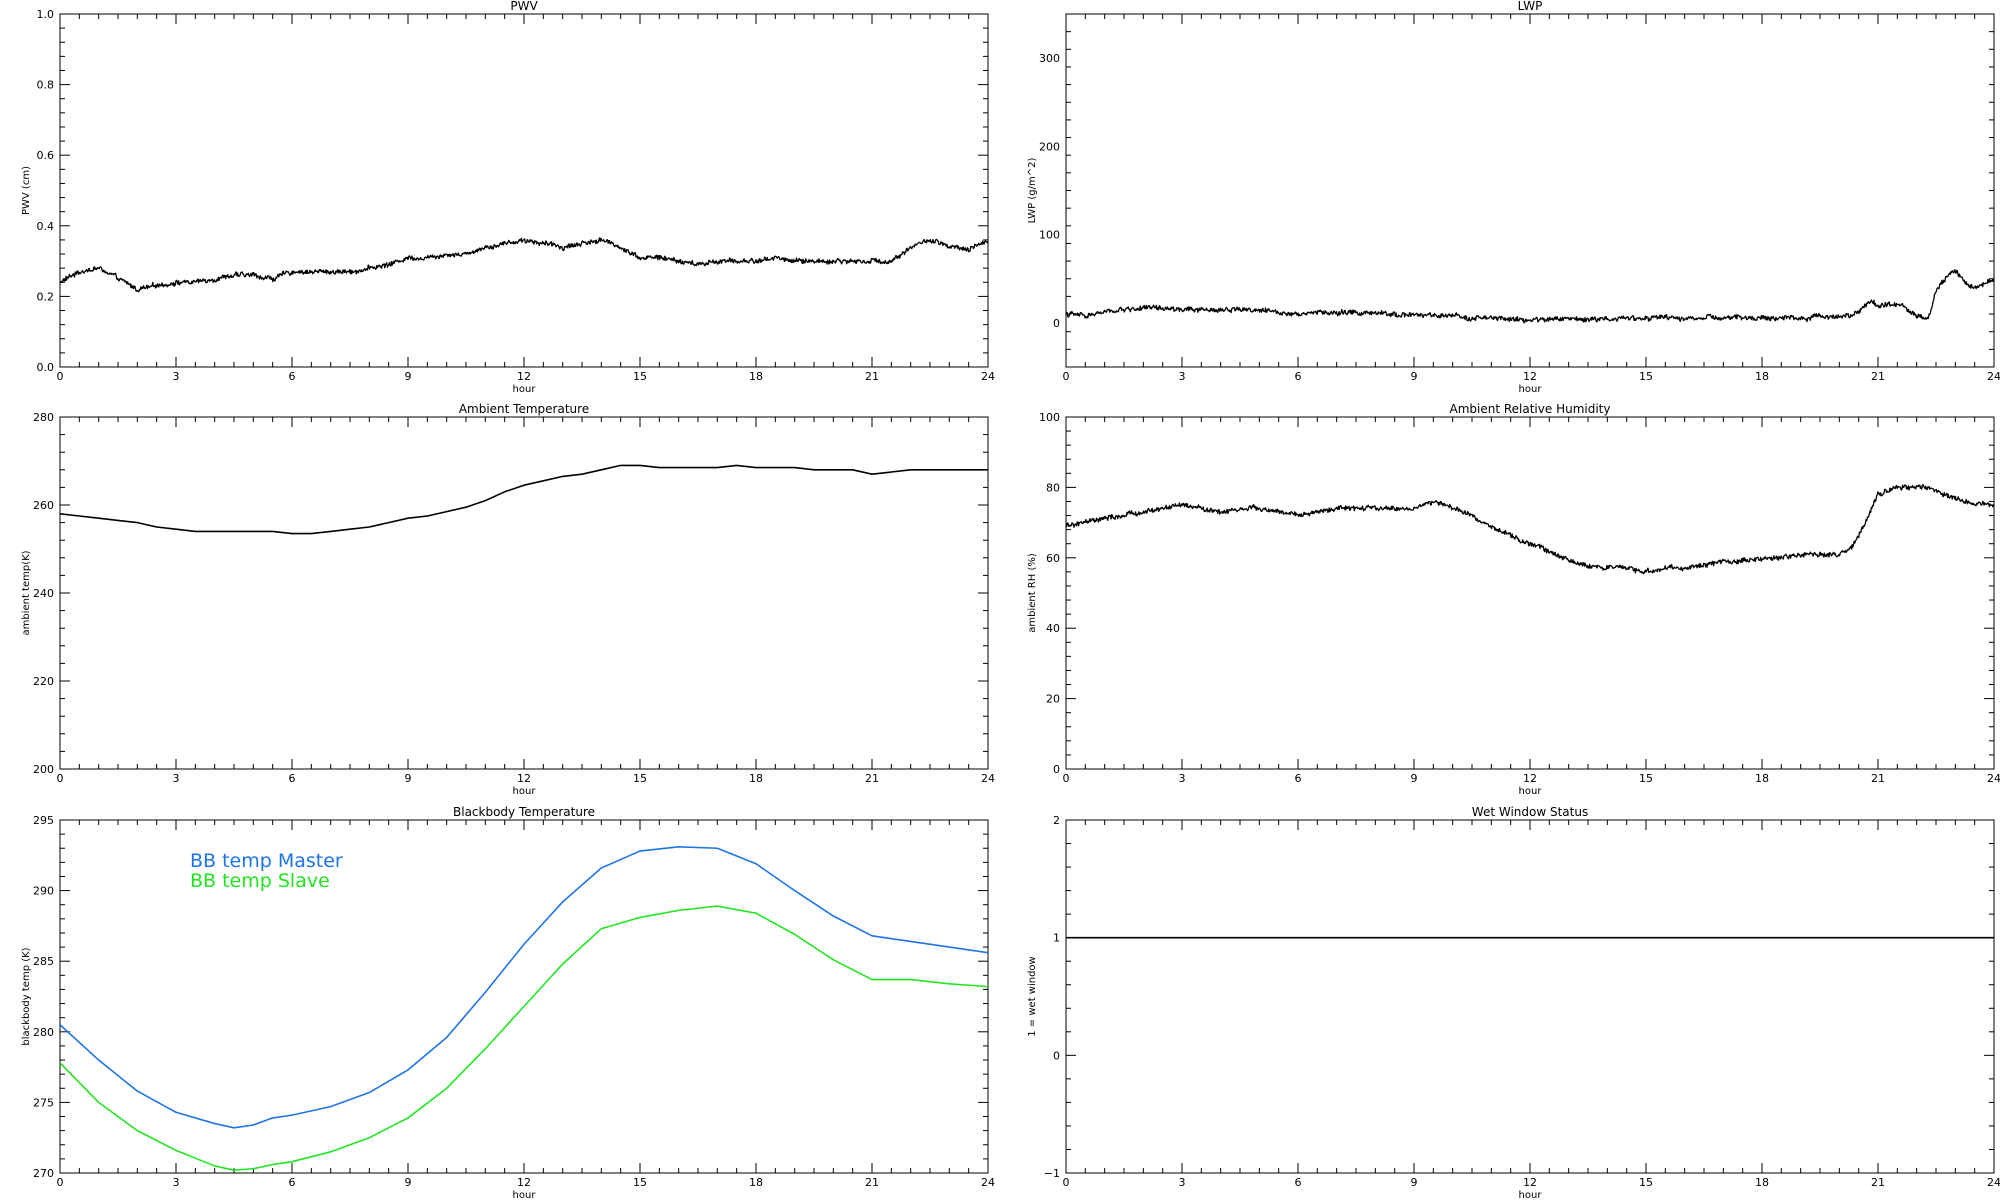 The height and width of the screenshot is (1200, 2000). I want to click on y-tick-label: 290, so click(43, 891).